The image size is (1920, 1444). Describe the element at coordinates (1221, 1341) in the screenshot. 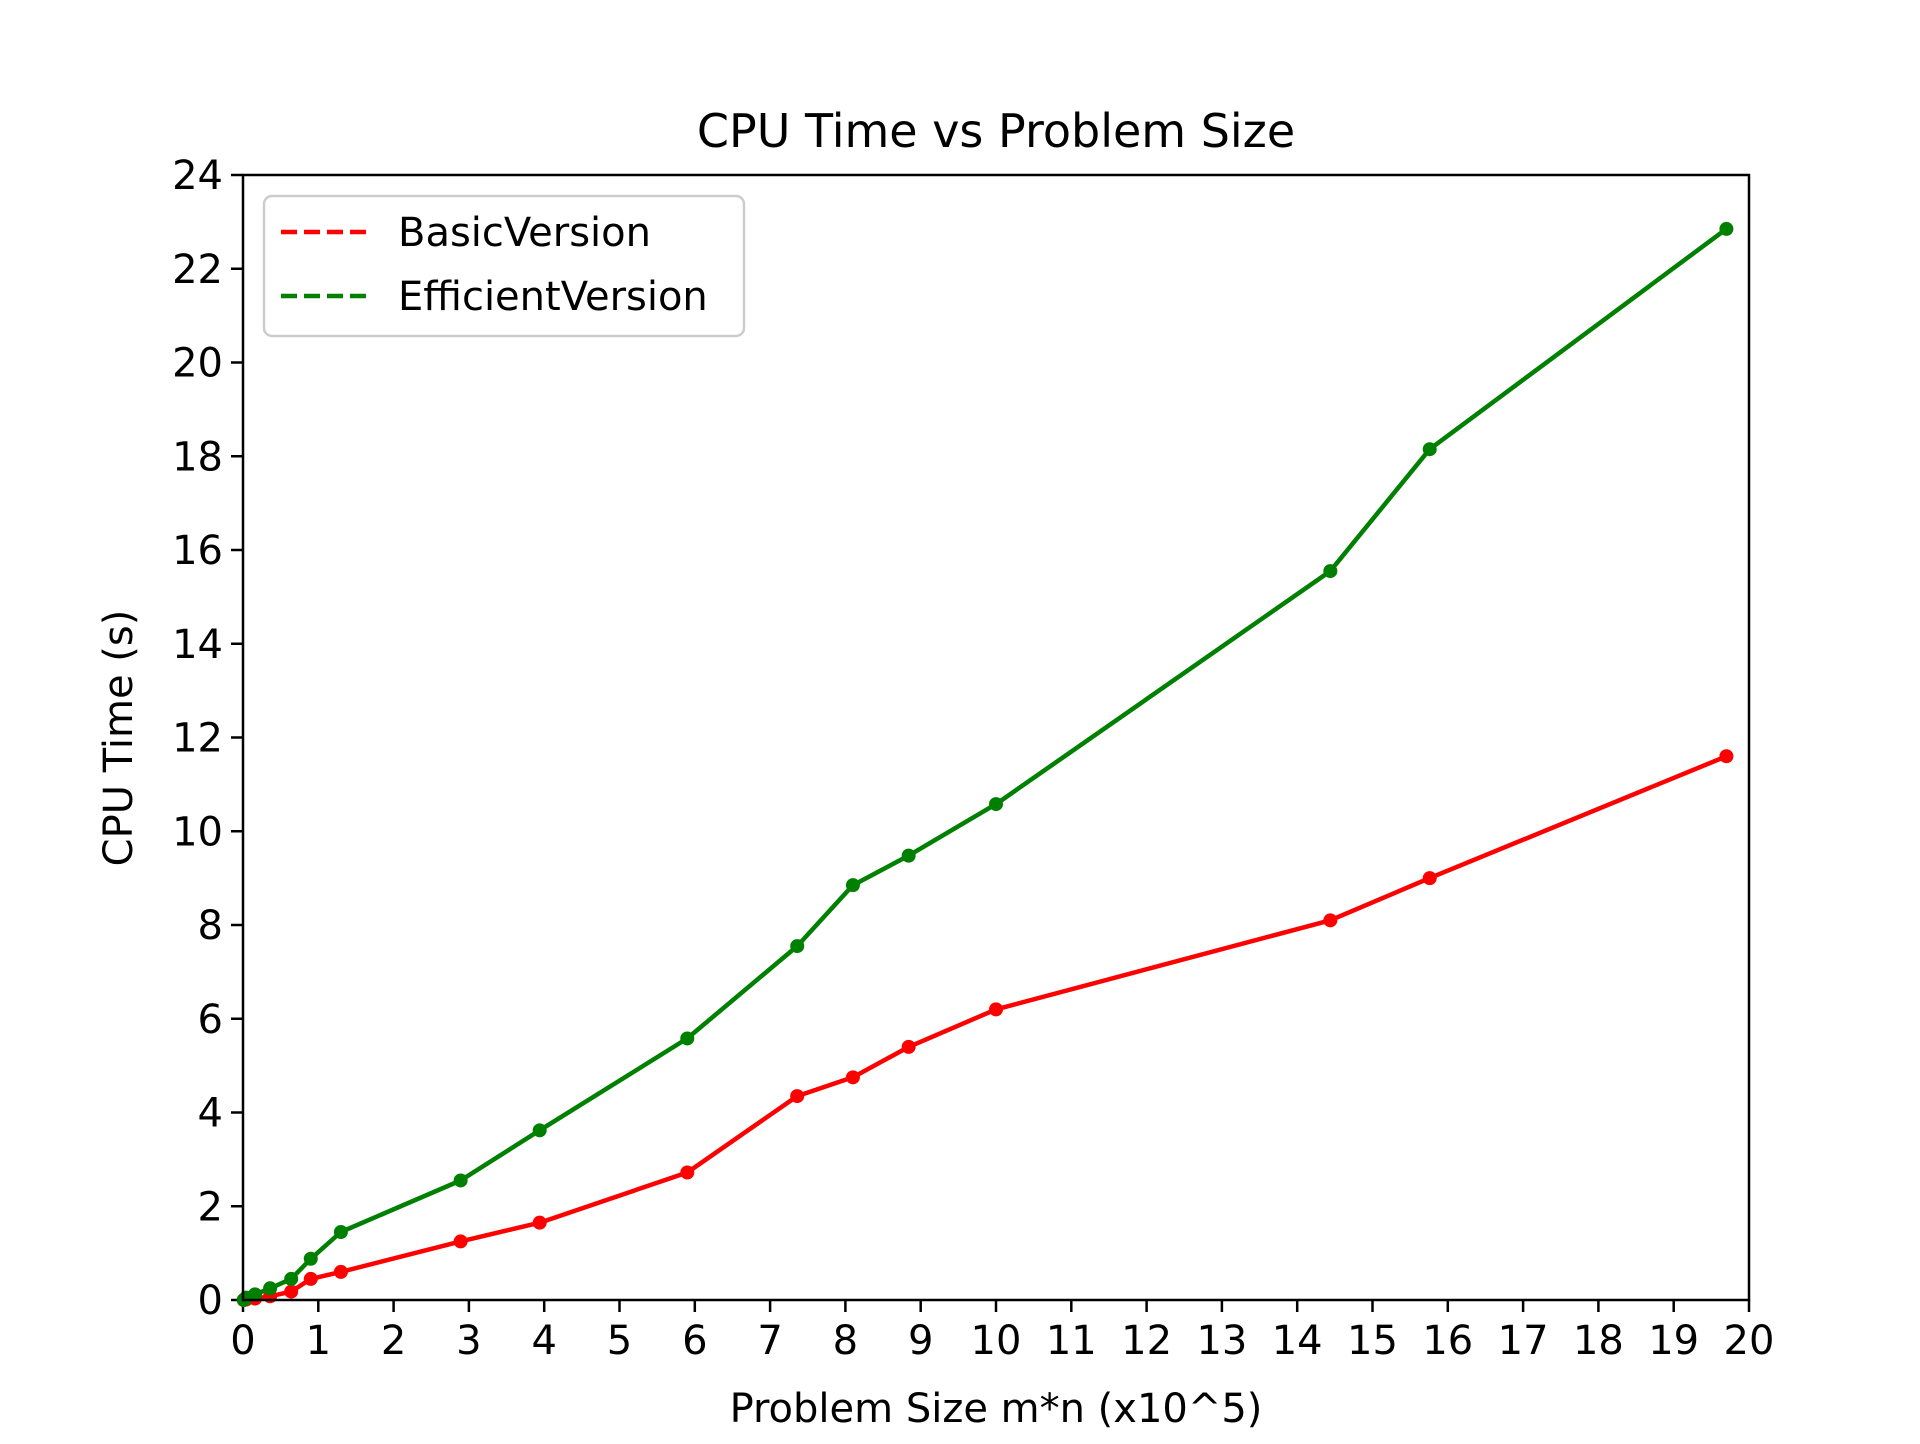

I see `x-tick-label: 13` at that location.